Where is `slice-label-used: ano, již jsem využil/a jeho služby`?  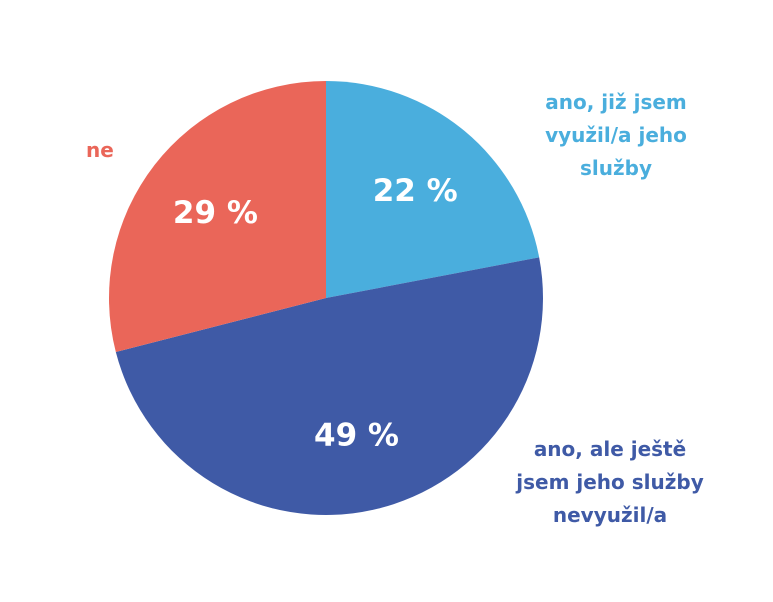 slice-label-used: ano, již jsem využil/a jeho služby is located at coordinates (616, 135).